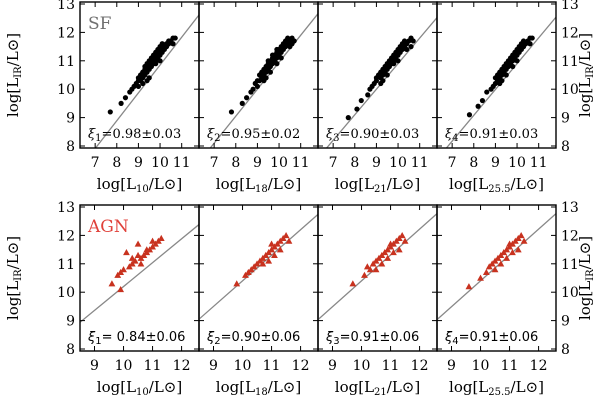 The width and height of the screenshot is (600, 403). I want to click on group-label: SF, so click(100, 24).